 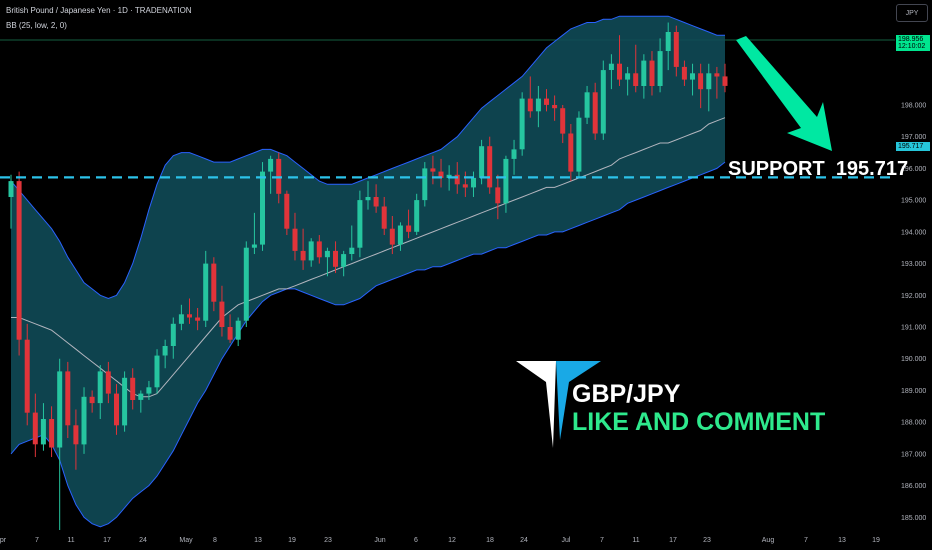 I want to click on y-tick-label: 193.000, so click(x=913, y=264).